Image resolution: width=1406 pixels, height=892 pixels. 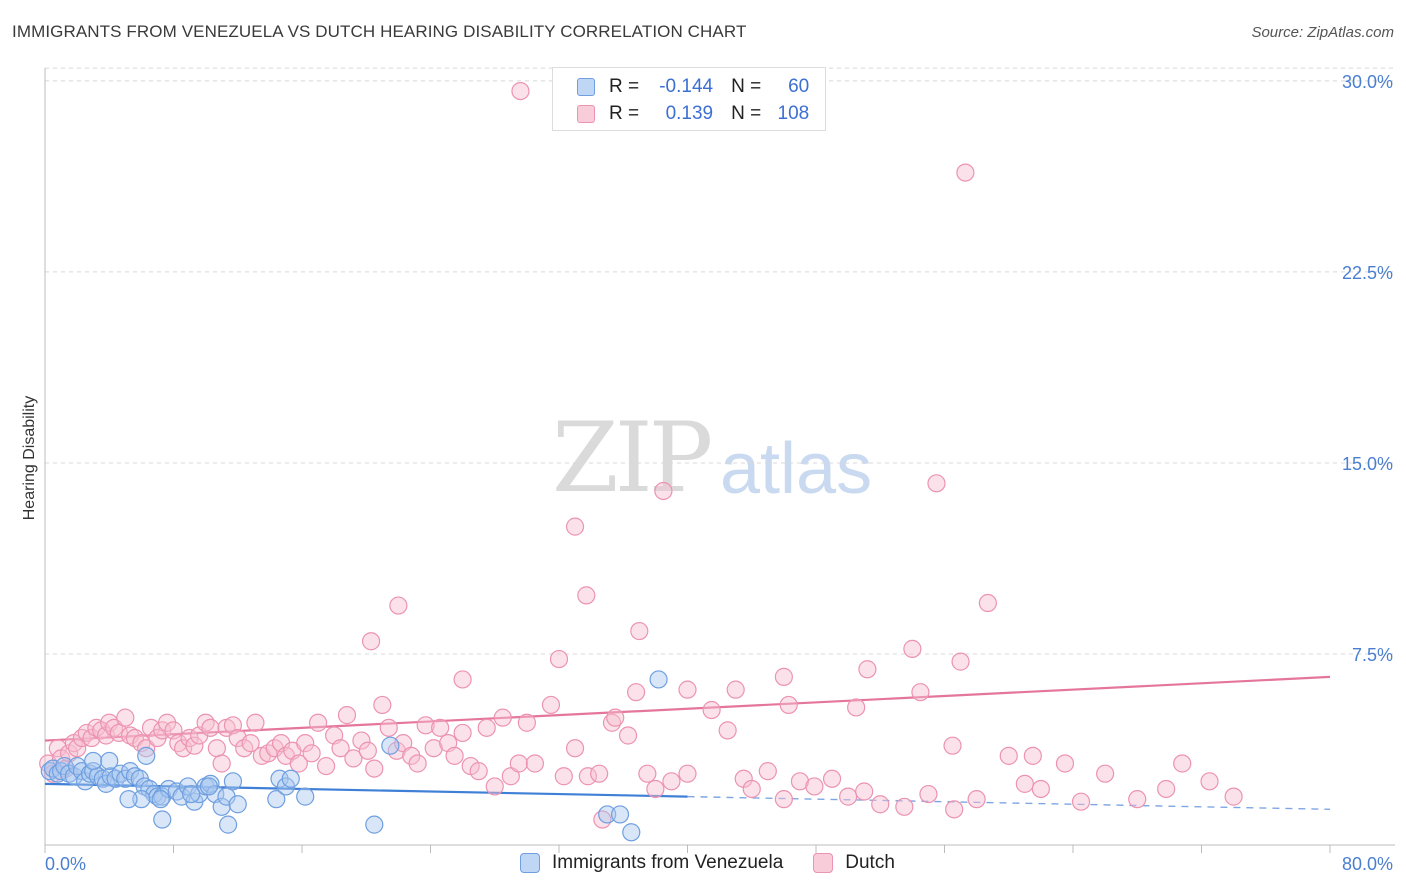 What do you see at coordinates (1367, 82) in the screenshot?
I see `y-tick-label: 30.0%` at bounding box center [1367, 82].